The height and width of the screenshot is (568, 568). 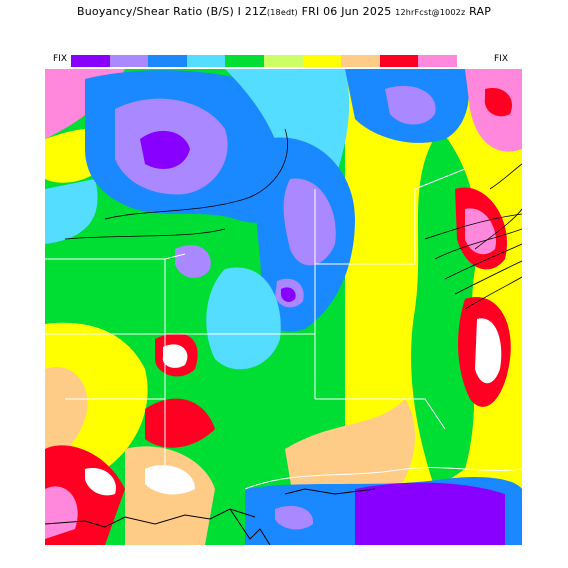 I want to click on color-legend: FIX FIX < > 12345678910, so click(x=284, y=55).